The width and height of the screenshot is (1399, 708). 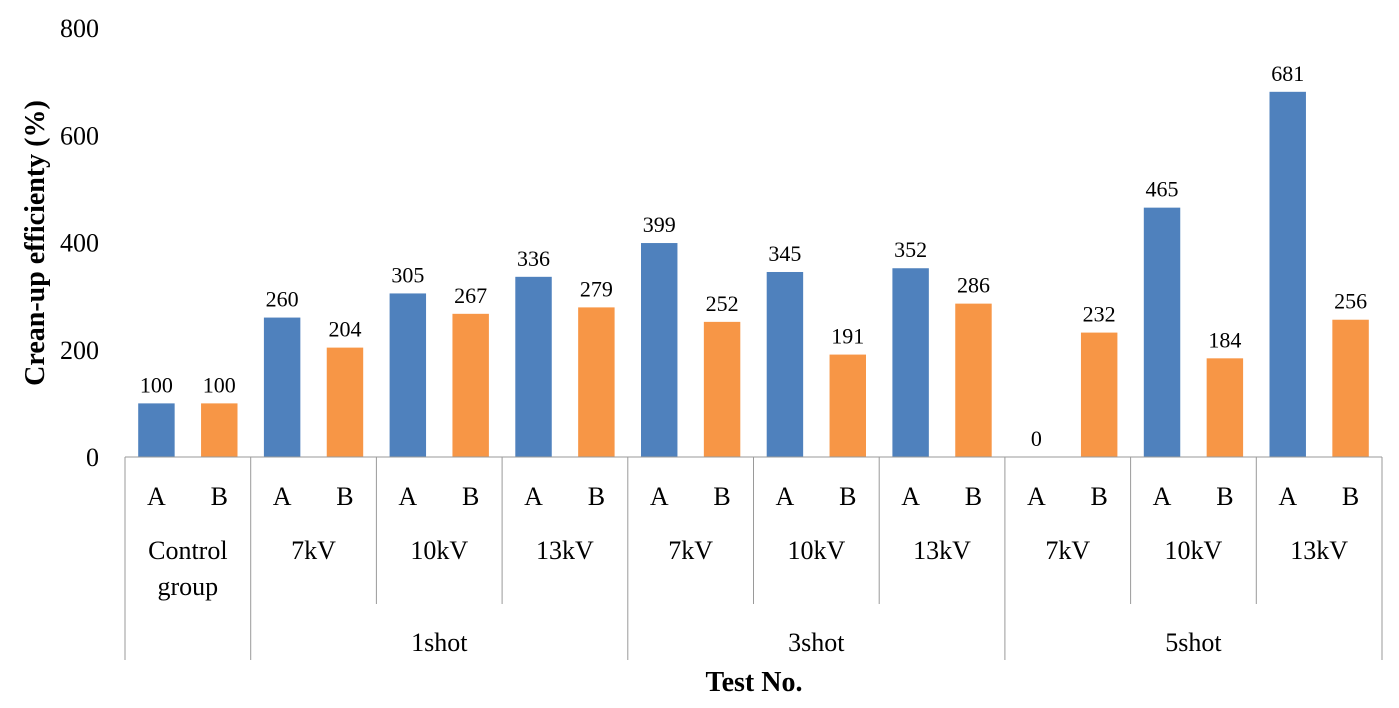 What do you see at coordinates (79, 135) in the screenshot?
I see `y-tick-label: 600` at bounding box center [79, 135].